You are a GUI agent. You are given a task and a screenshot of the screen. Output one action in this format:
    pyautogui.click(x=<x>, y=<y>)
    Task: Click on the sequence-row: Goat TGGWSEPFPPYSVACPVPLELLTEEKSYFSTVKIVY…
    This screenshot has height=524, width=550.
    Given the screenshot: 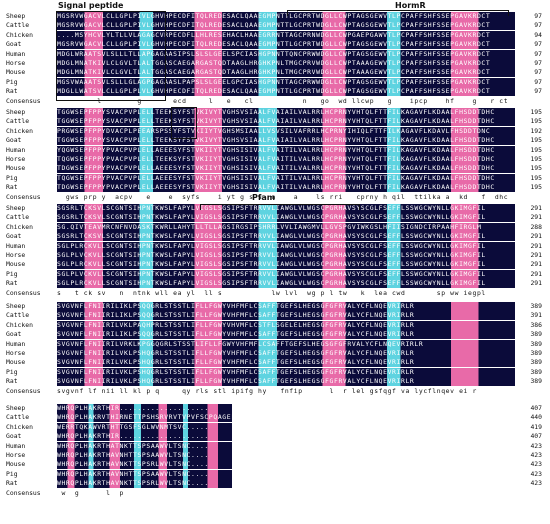 What is the action you would take?
    pyautogui.click(x=275, y=141)
    